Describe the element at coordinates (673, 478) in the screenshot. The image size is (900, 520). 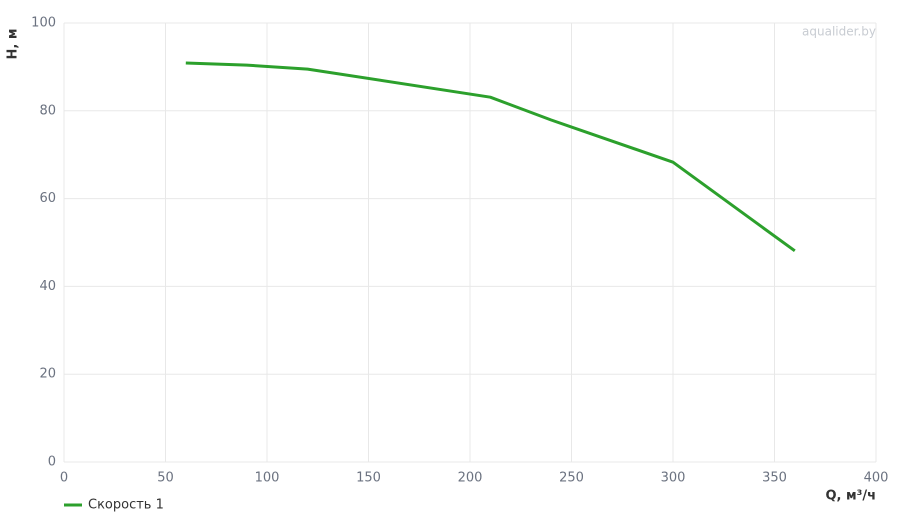
I see `x-tick-label: 300` at that location.